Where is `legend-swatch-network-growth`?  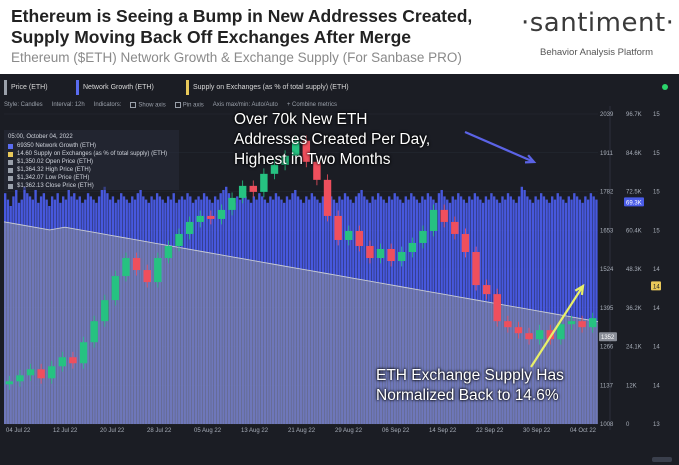
legend-swatch-network-growth is located at coordinates (77, 87).